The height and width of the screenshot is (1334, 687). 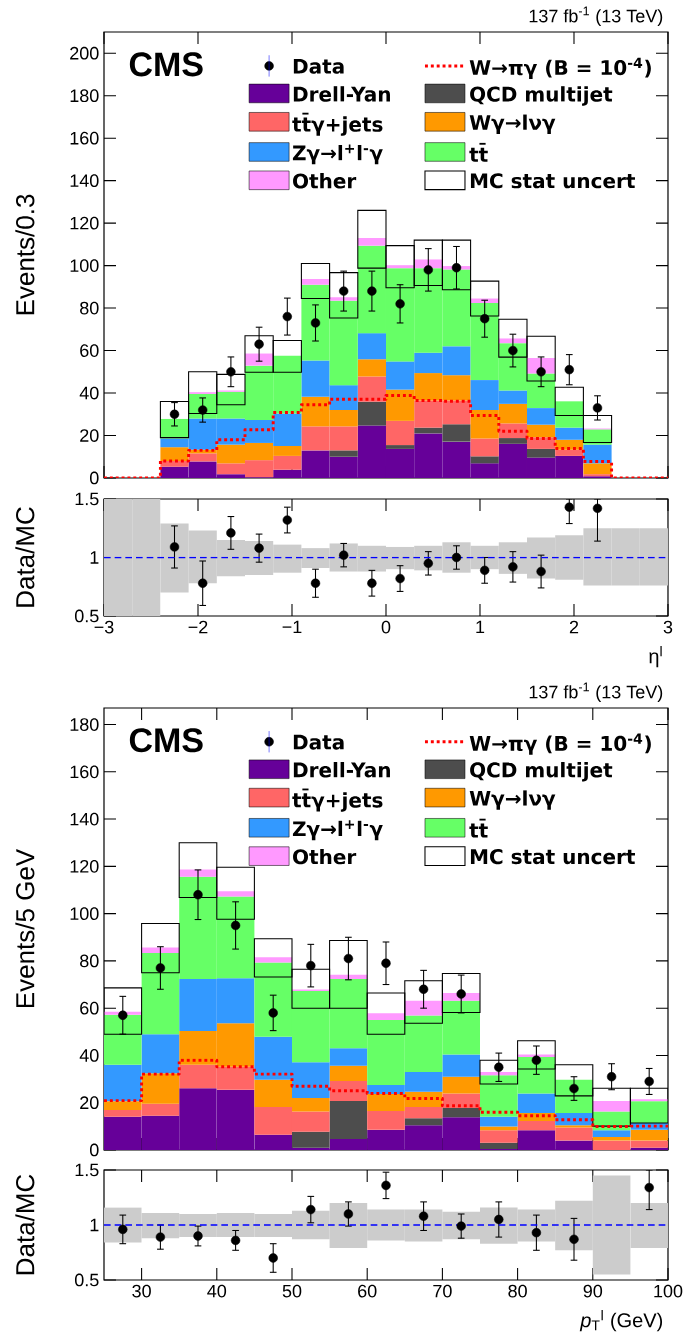 I want to click on legend-label: Drell-Yan, so click(x=341, y=770).